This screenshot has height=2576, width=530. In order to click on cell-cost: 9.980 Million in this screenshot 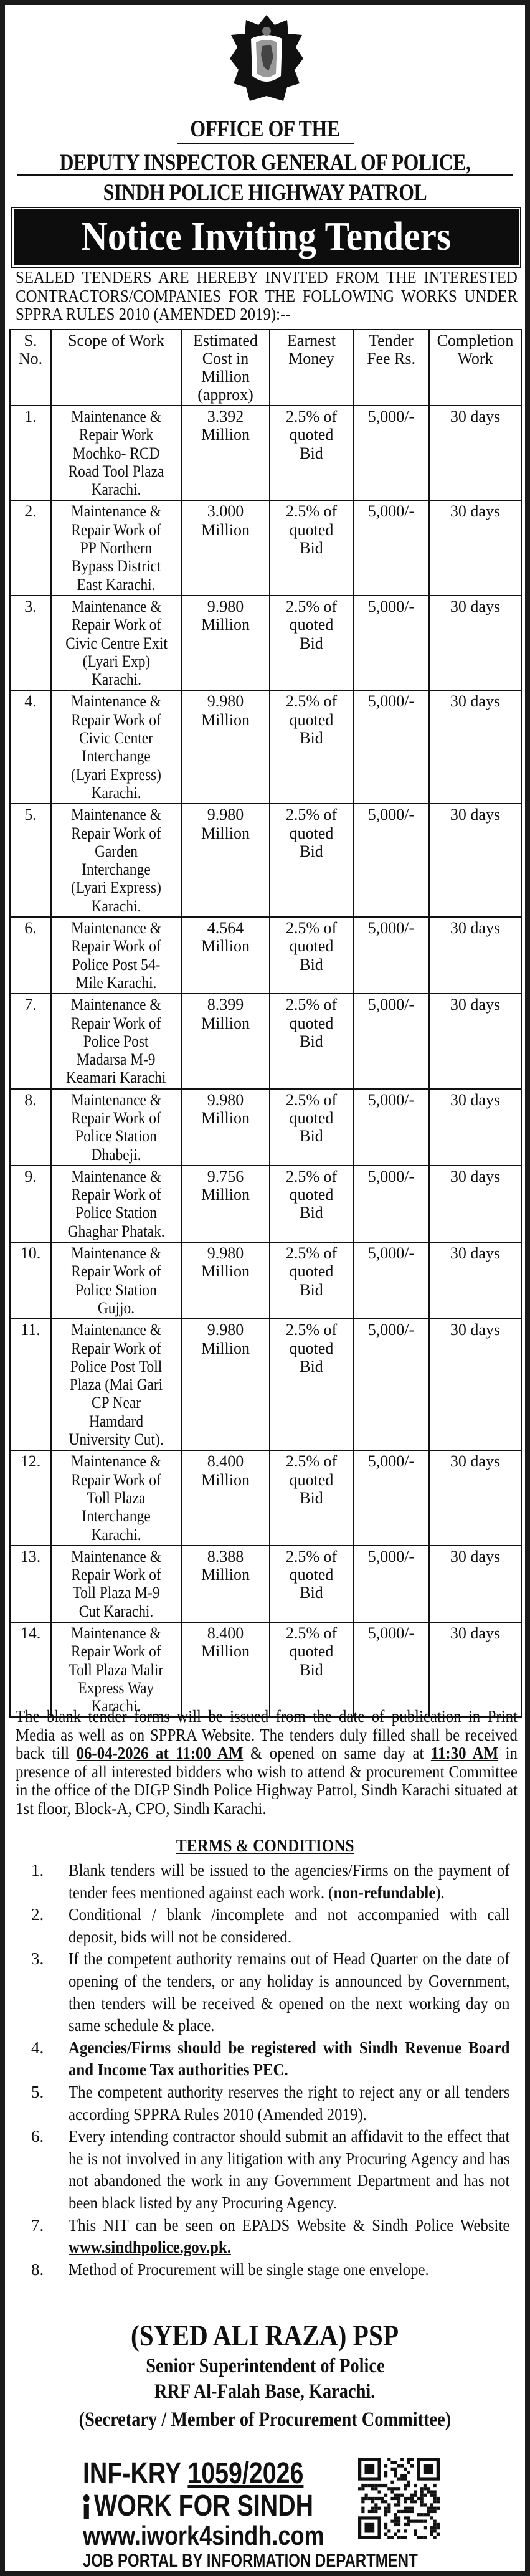, I will do `click(225, 1127)`.